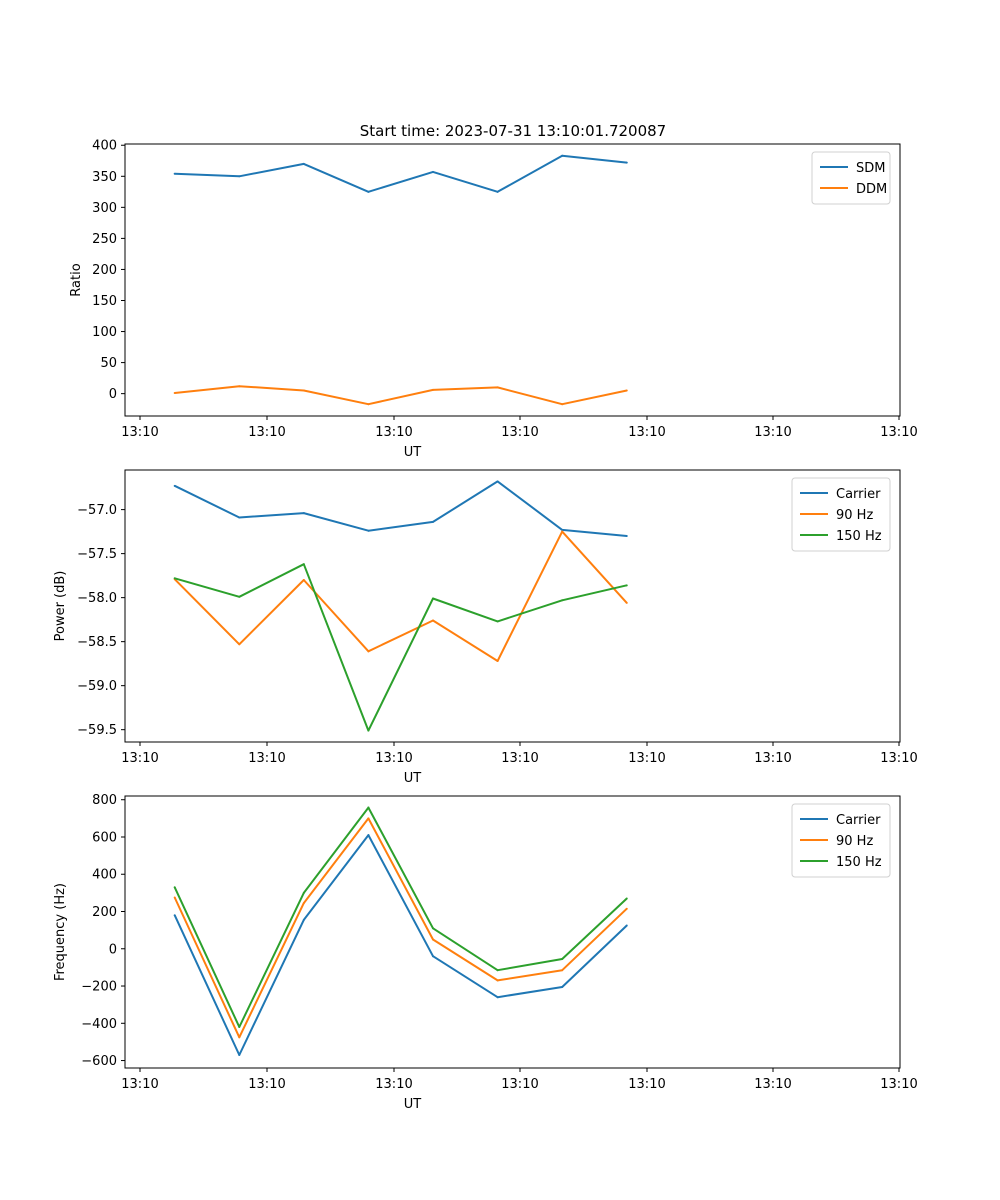 The image size is (1000, 1200). Describe the element at coordinates (97, 642) in the screenshot. I see `y-tick-label: −58.5` at that location.